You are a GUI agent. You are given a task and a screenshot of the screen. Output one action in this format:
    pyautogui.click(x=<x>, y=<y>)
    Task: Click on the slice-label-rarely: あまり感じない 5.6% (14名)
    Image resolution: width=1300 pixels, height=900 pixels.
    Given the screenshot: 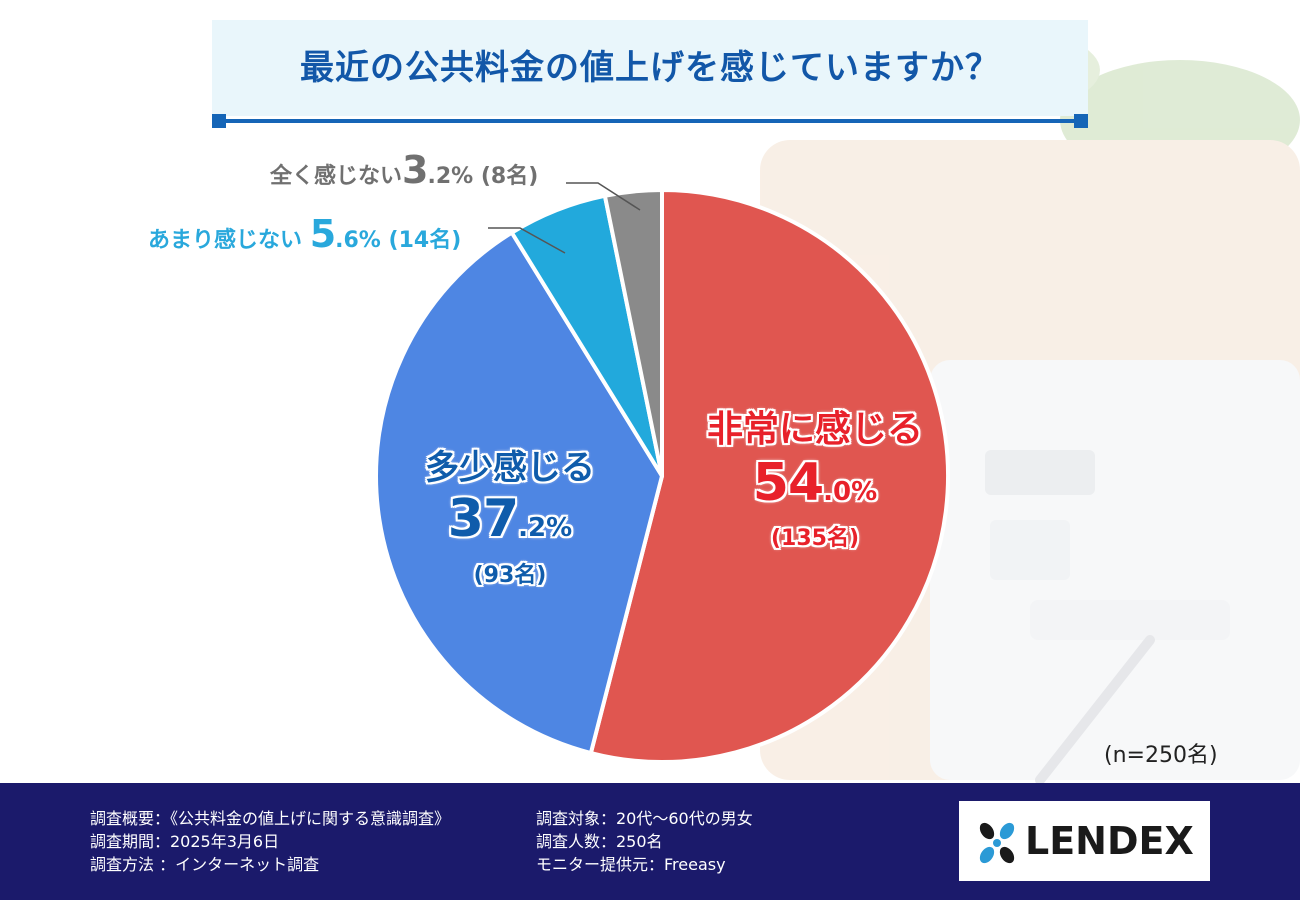 What is the action you would take?
    pyautogui.click(x=304, y=234)
    